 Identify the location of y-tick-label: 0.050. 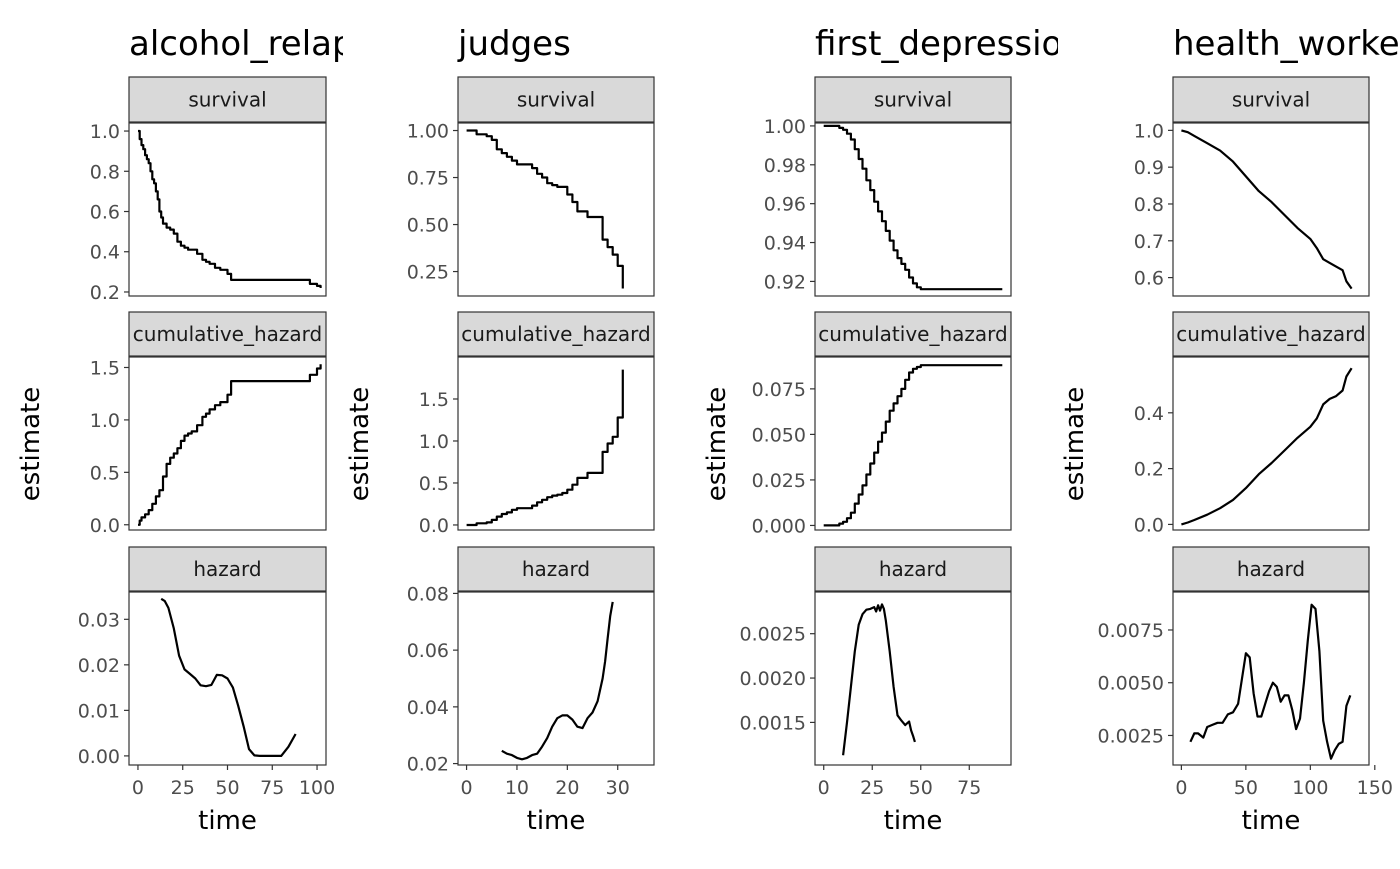
(779, 435).